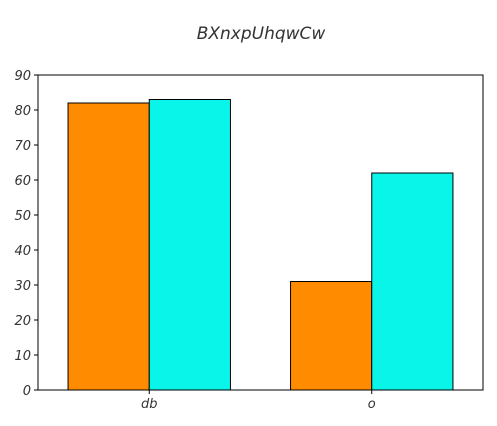 The width and height of the screenshot is (497, 426). I want to click on y-tick-label: 50, so click(22, 216).